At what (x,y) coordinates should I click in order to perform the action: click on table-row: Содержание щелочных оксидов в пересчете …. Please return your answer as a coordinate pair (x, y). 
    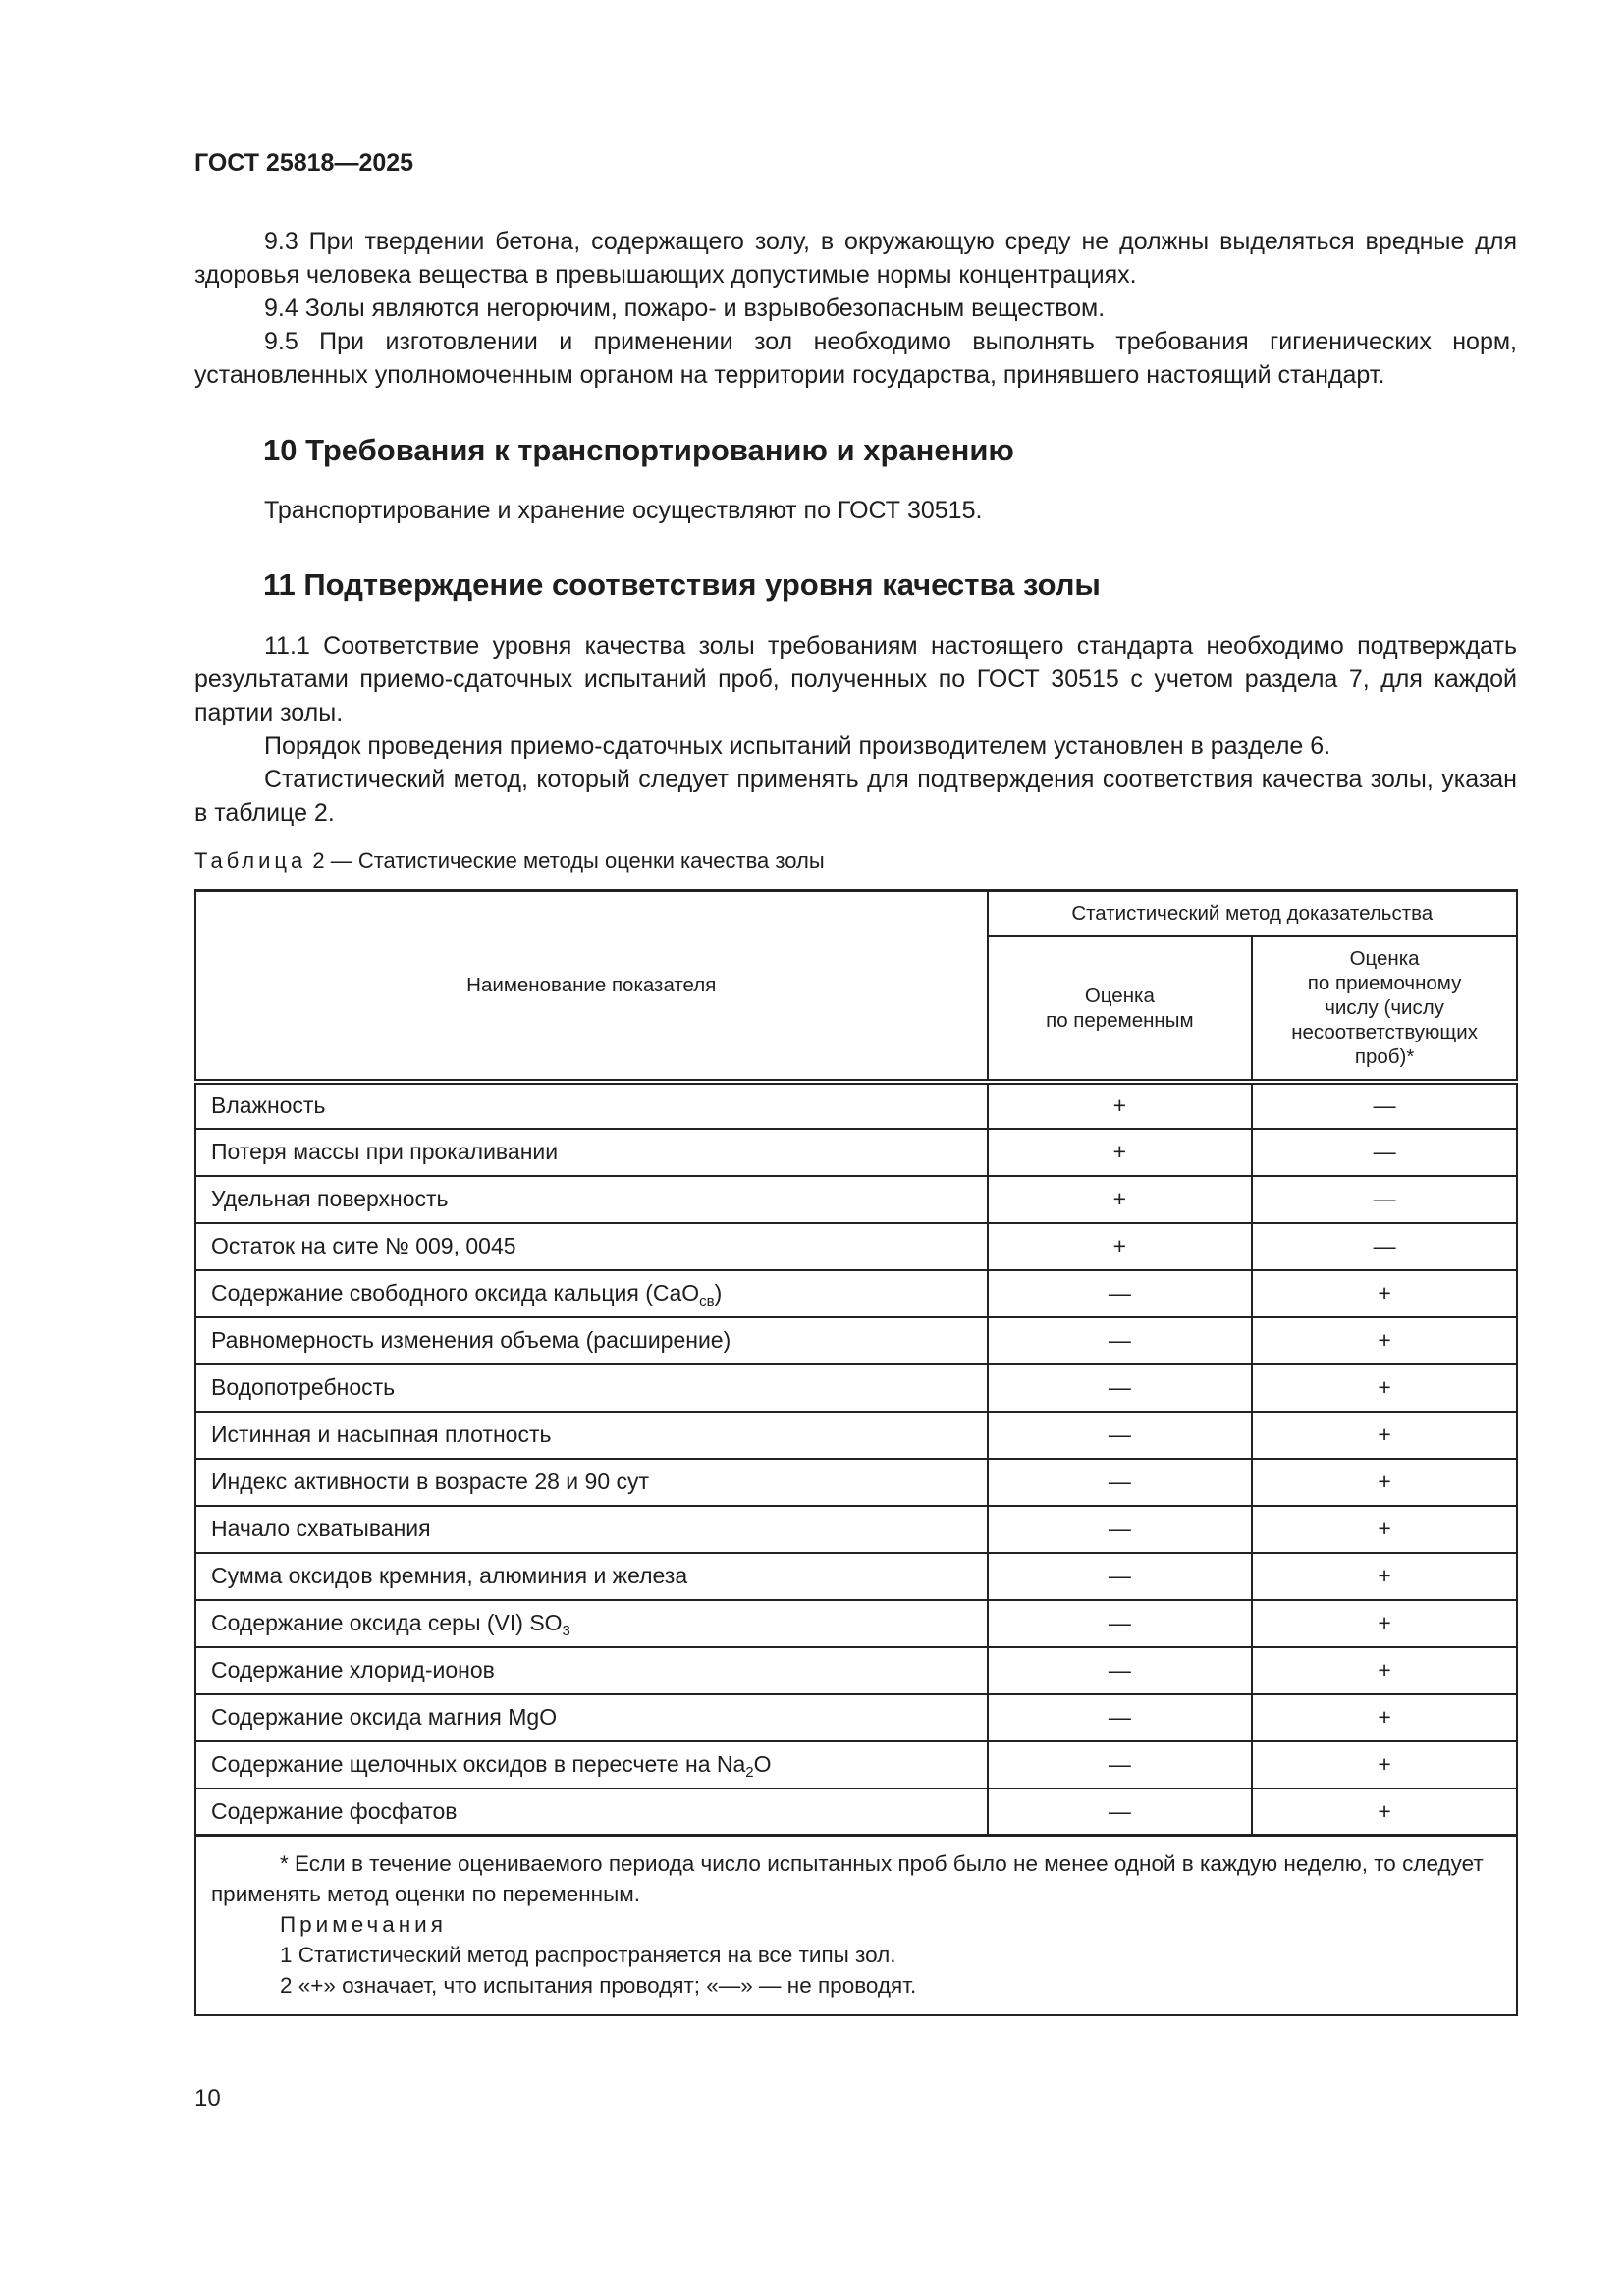
    Looking at the image, I should click on (856, 1764).